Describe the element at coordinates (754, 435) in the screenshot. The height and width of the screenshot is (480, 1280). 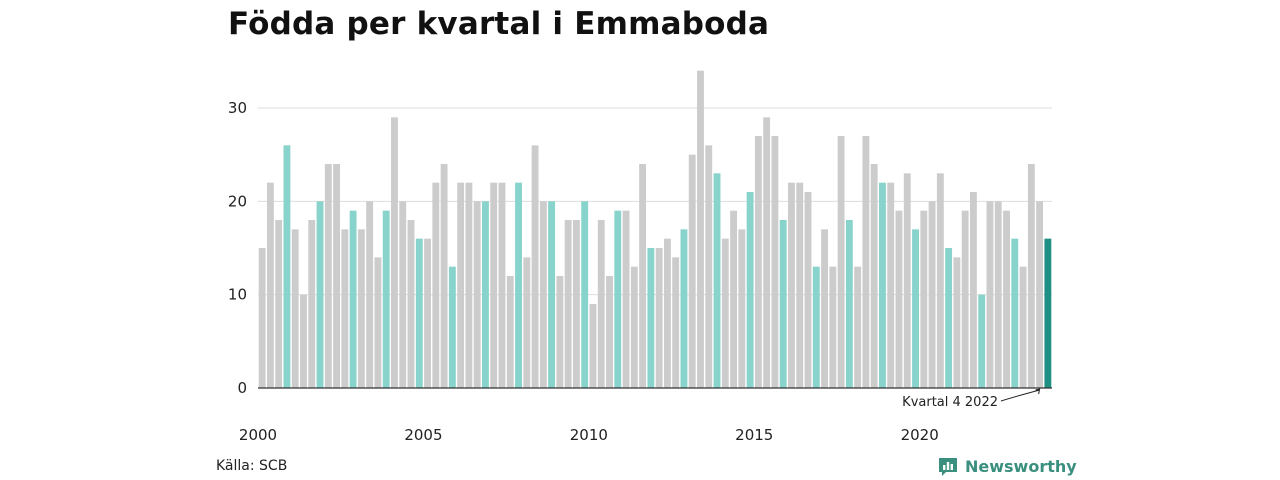
I see `x-tick-label: 2015` at that location.